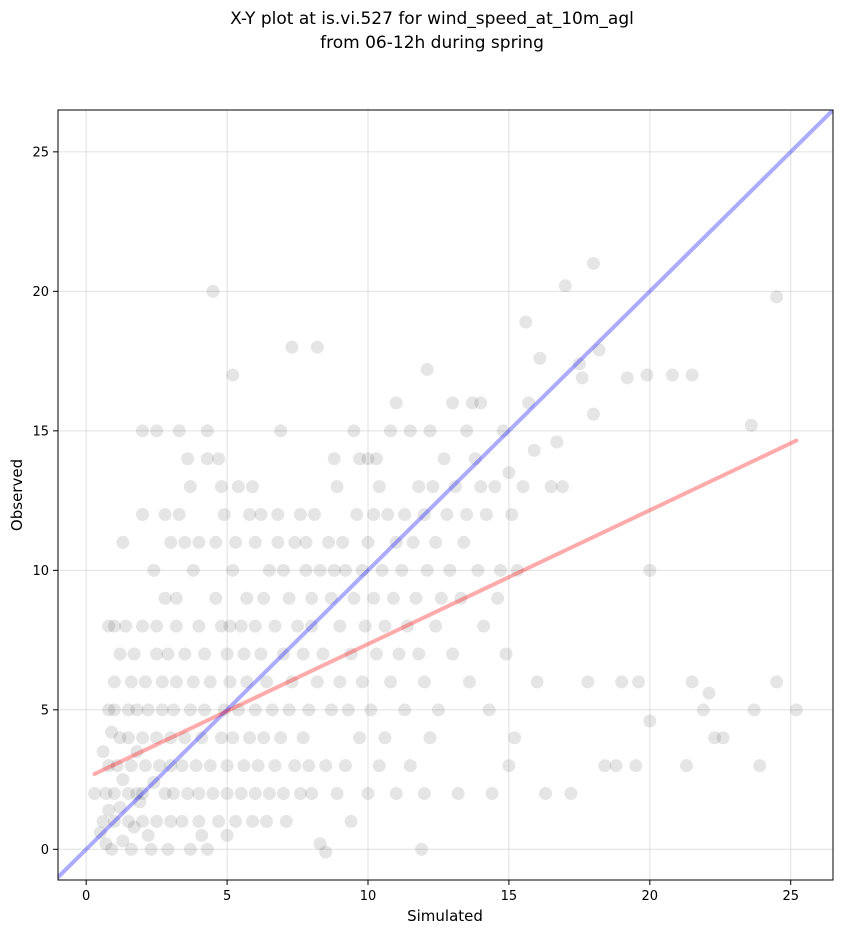  What do you see at coordinates (227, 896) in the screenshot?
I see `x-tick-label: 5` at bounding box center [227, 896].